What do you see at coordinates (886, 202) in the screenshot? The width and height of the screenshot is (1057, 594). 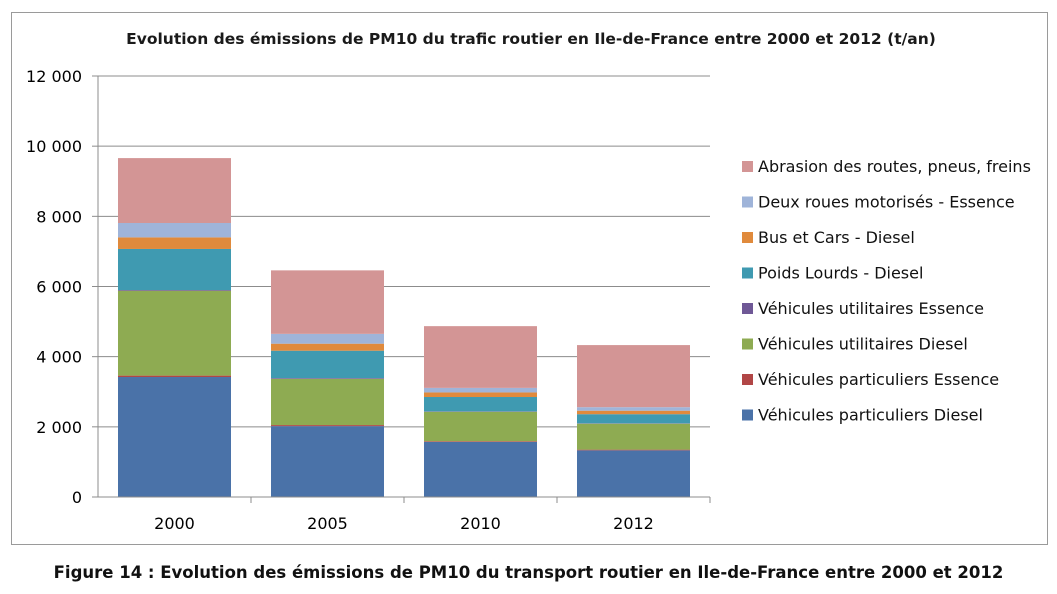 I see `legend-label: Deux roues motorisés - Essence` at bounding box center [886, 202].